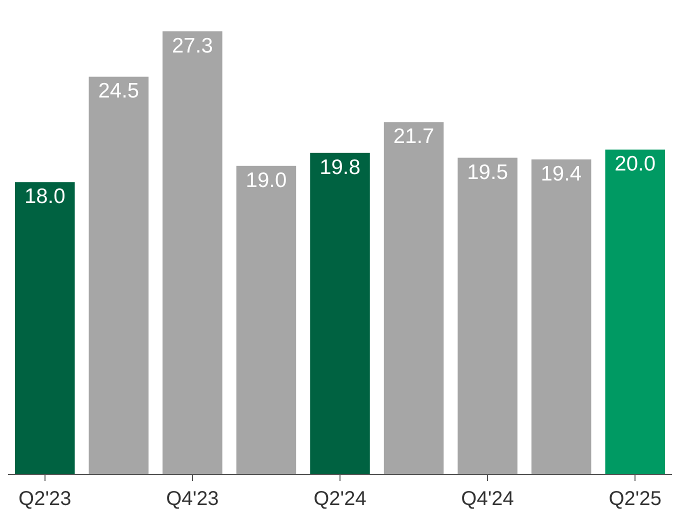  Describe the element at coordinates (561, 174) in the screenshot. I see `data-label: 19.4` at that location.